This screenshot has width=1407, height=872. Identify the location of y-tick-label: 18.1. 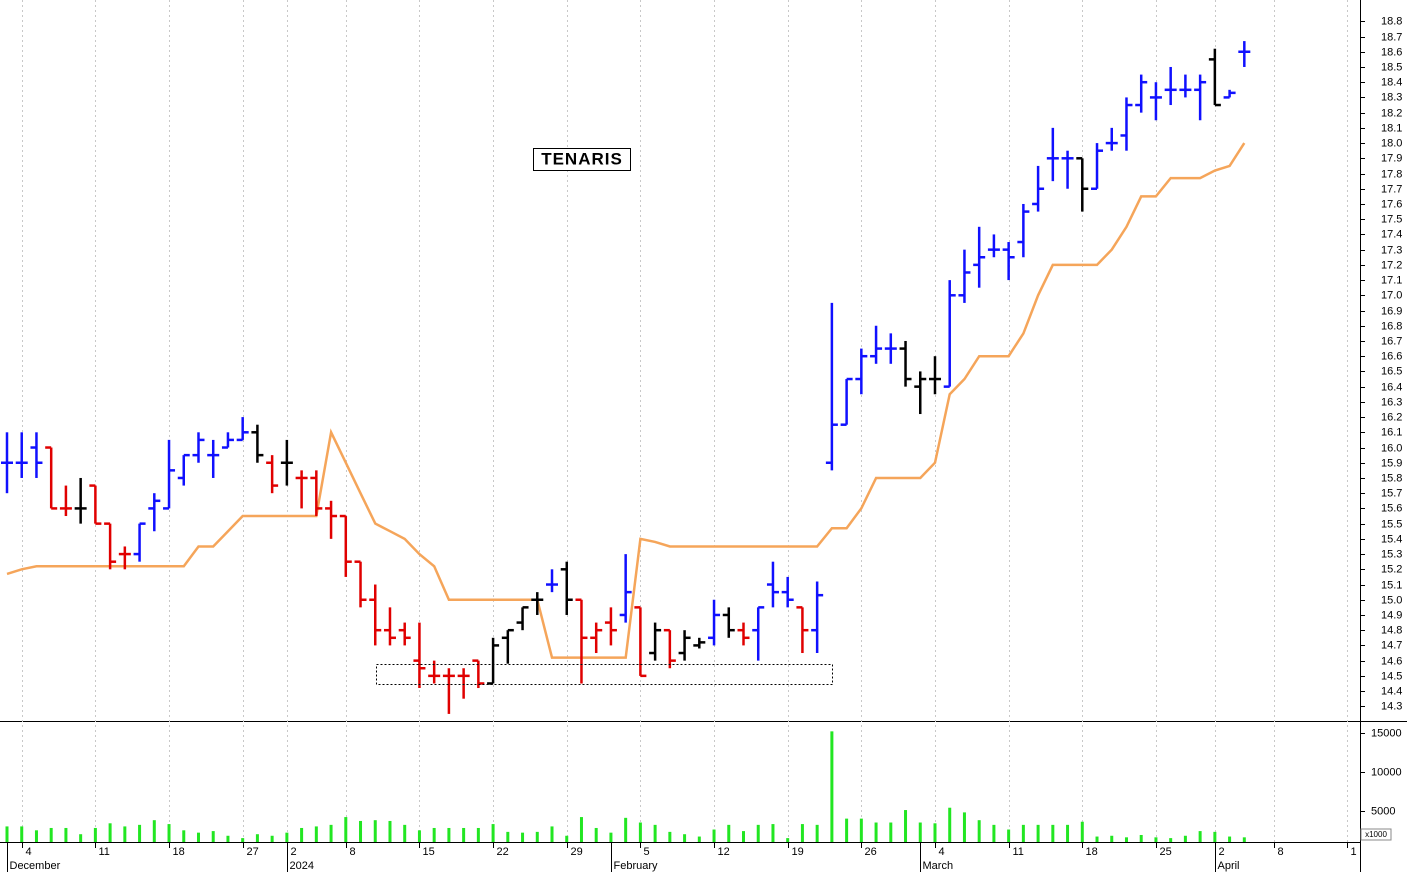
(1391, 128).